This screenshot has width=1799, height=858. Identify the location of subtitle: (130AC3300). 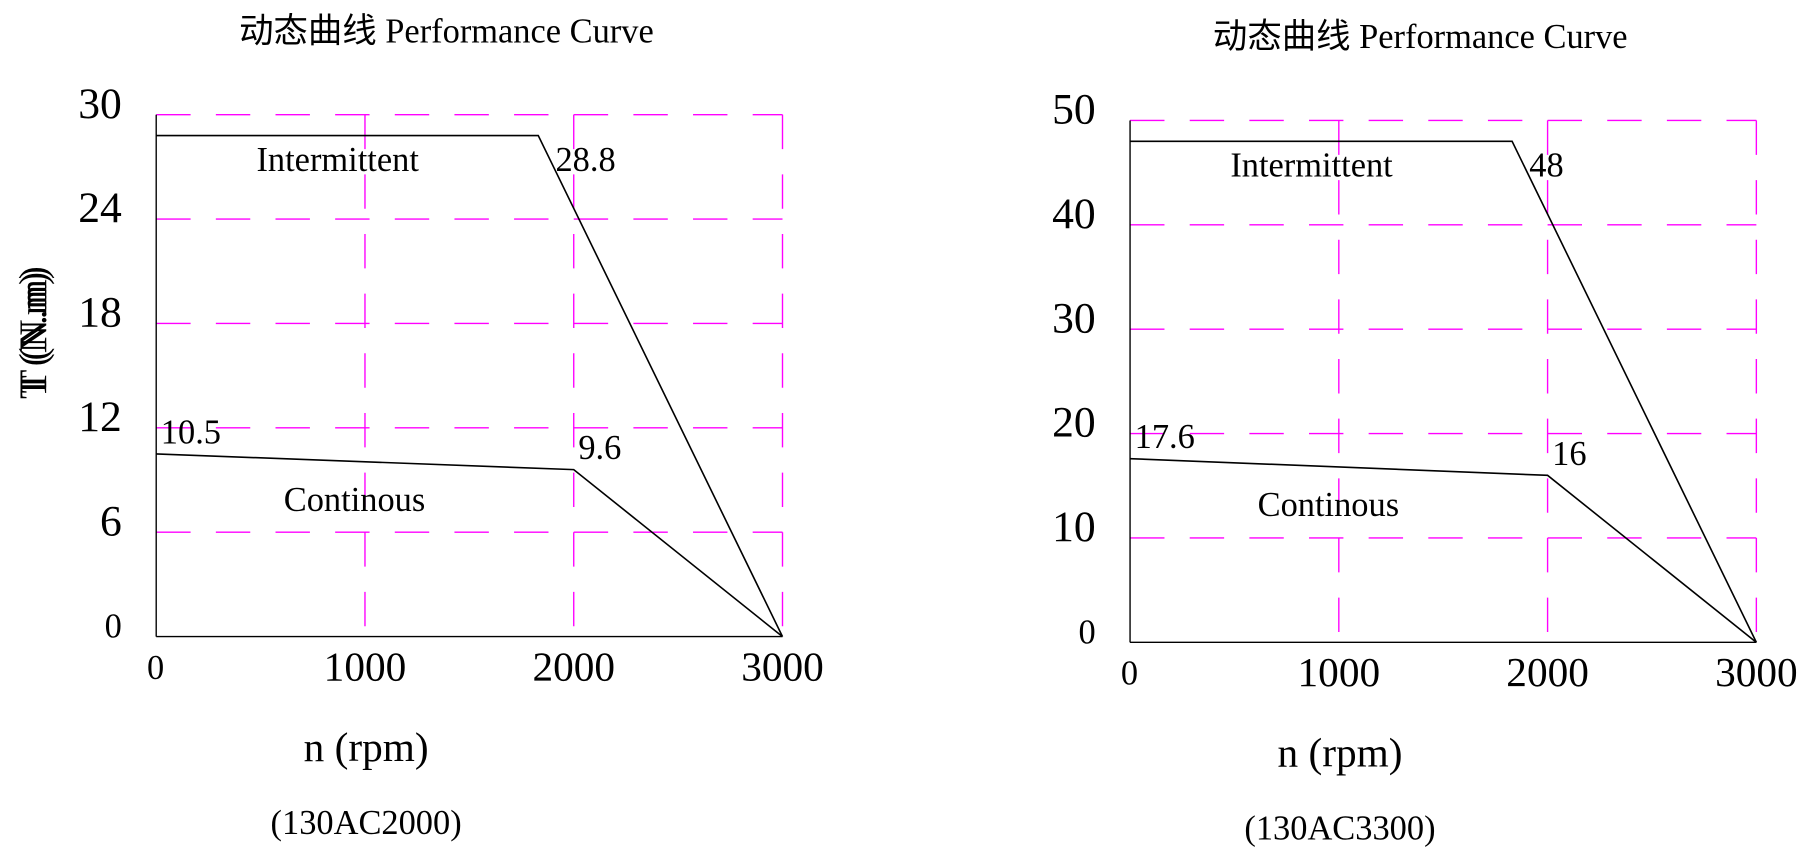
(1339, 829).